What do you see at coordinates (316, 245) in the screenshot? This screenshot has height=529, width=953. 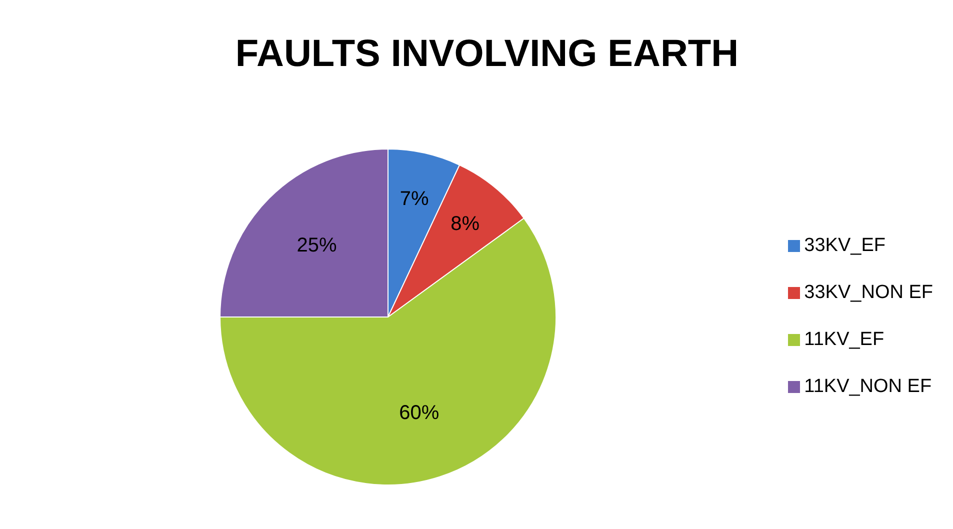 I see `data-label: 25%` at bounding box center [316, 245].